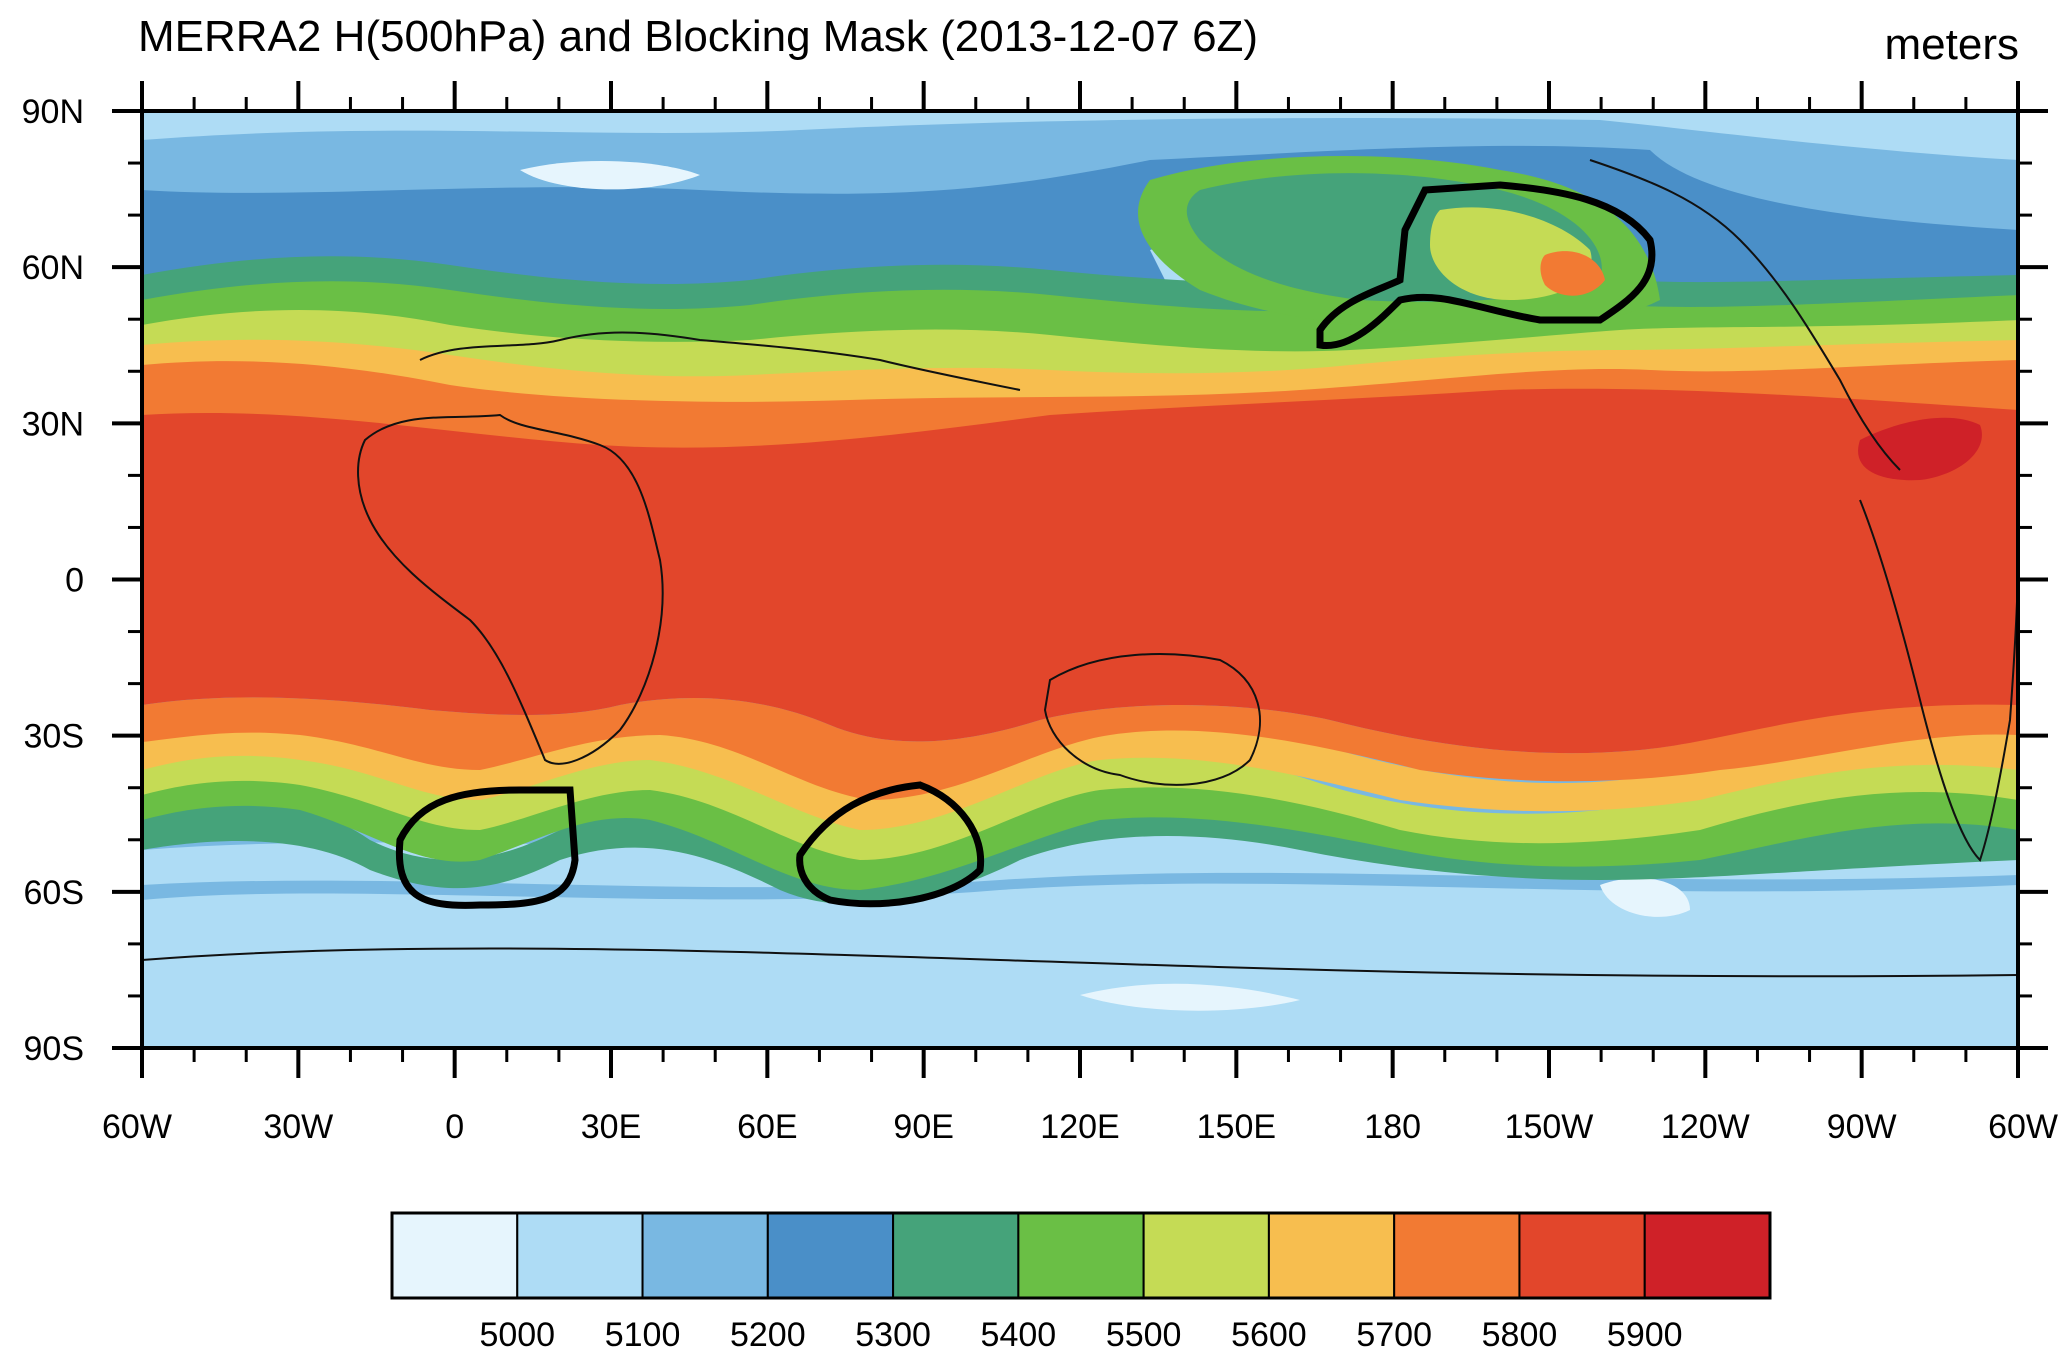  Describe the element at coordinates (1549, 1127) in the screenshot. I see `lon-tick-label: 150W` at that location.